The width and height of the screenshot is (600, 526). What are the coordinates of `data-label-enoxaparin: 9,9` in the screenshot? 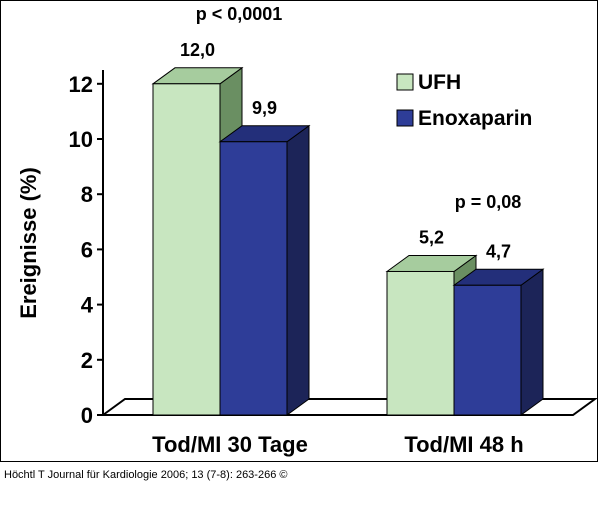 It's located at (264, 108).